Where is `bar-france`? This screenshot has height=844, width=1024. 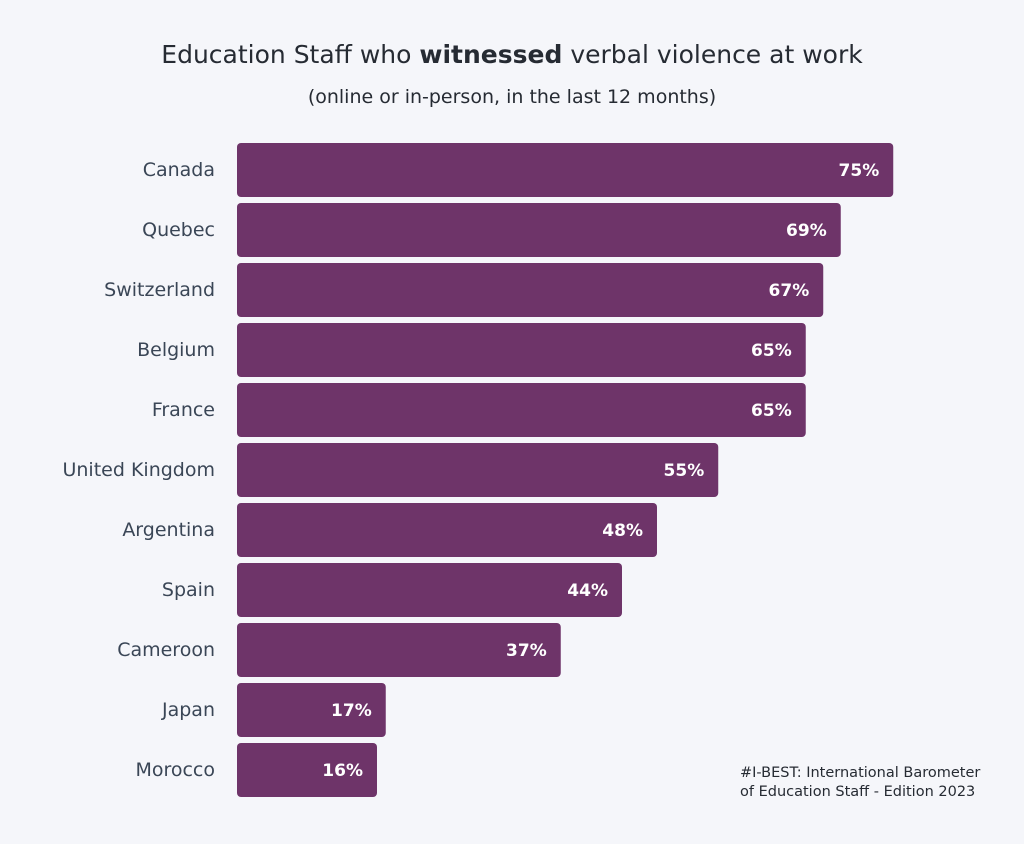 bar-france is located at coordinates (521, 410).